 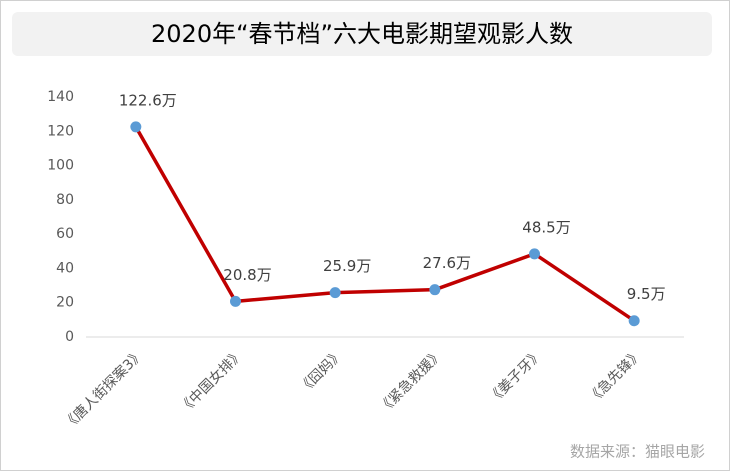 I want to click on data-label: 25.9万, so click(x=347, y=266).